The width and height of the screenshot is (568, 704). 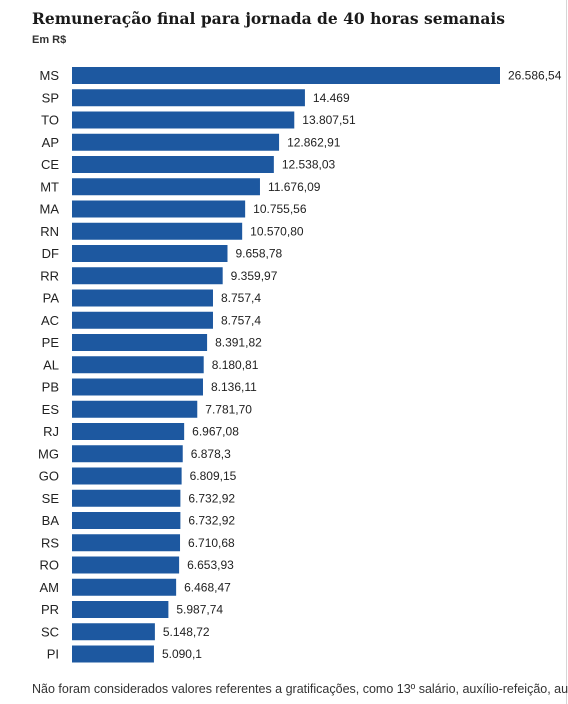 What do you see at coordinates (147, 276) in the screenshot?
I see `bar-rr` at bounding box center [147, 276].